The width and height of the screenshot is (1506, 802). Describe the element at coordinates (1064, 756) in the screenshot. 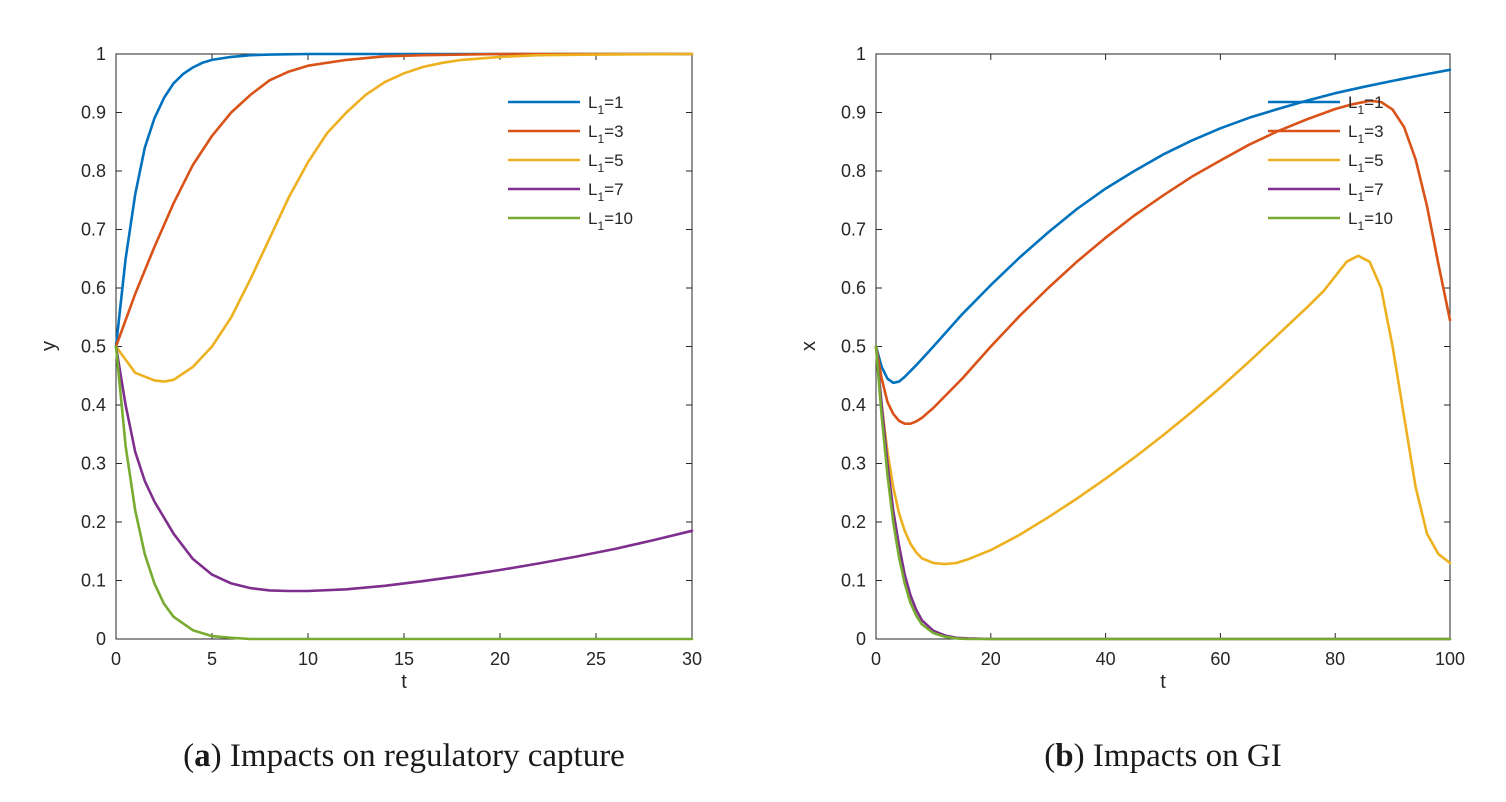

I see `caption-letter-b: b` at that location.